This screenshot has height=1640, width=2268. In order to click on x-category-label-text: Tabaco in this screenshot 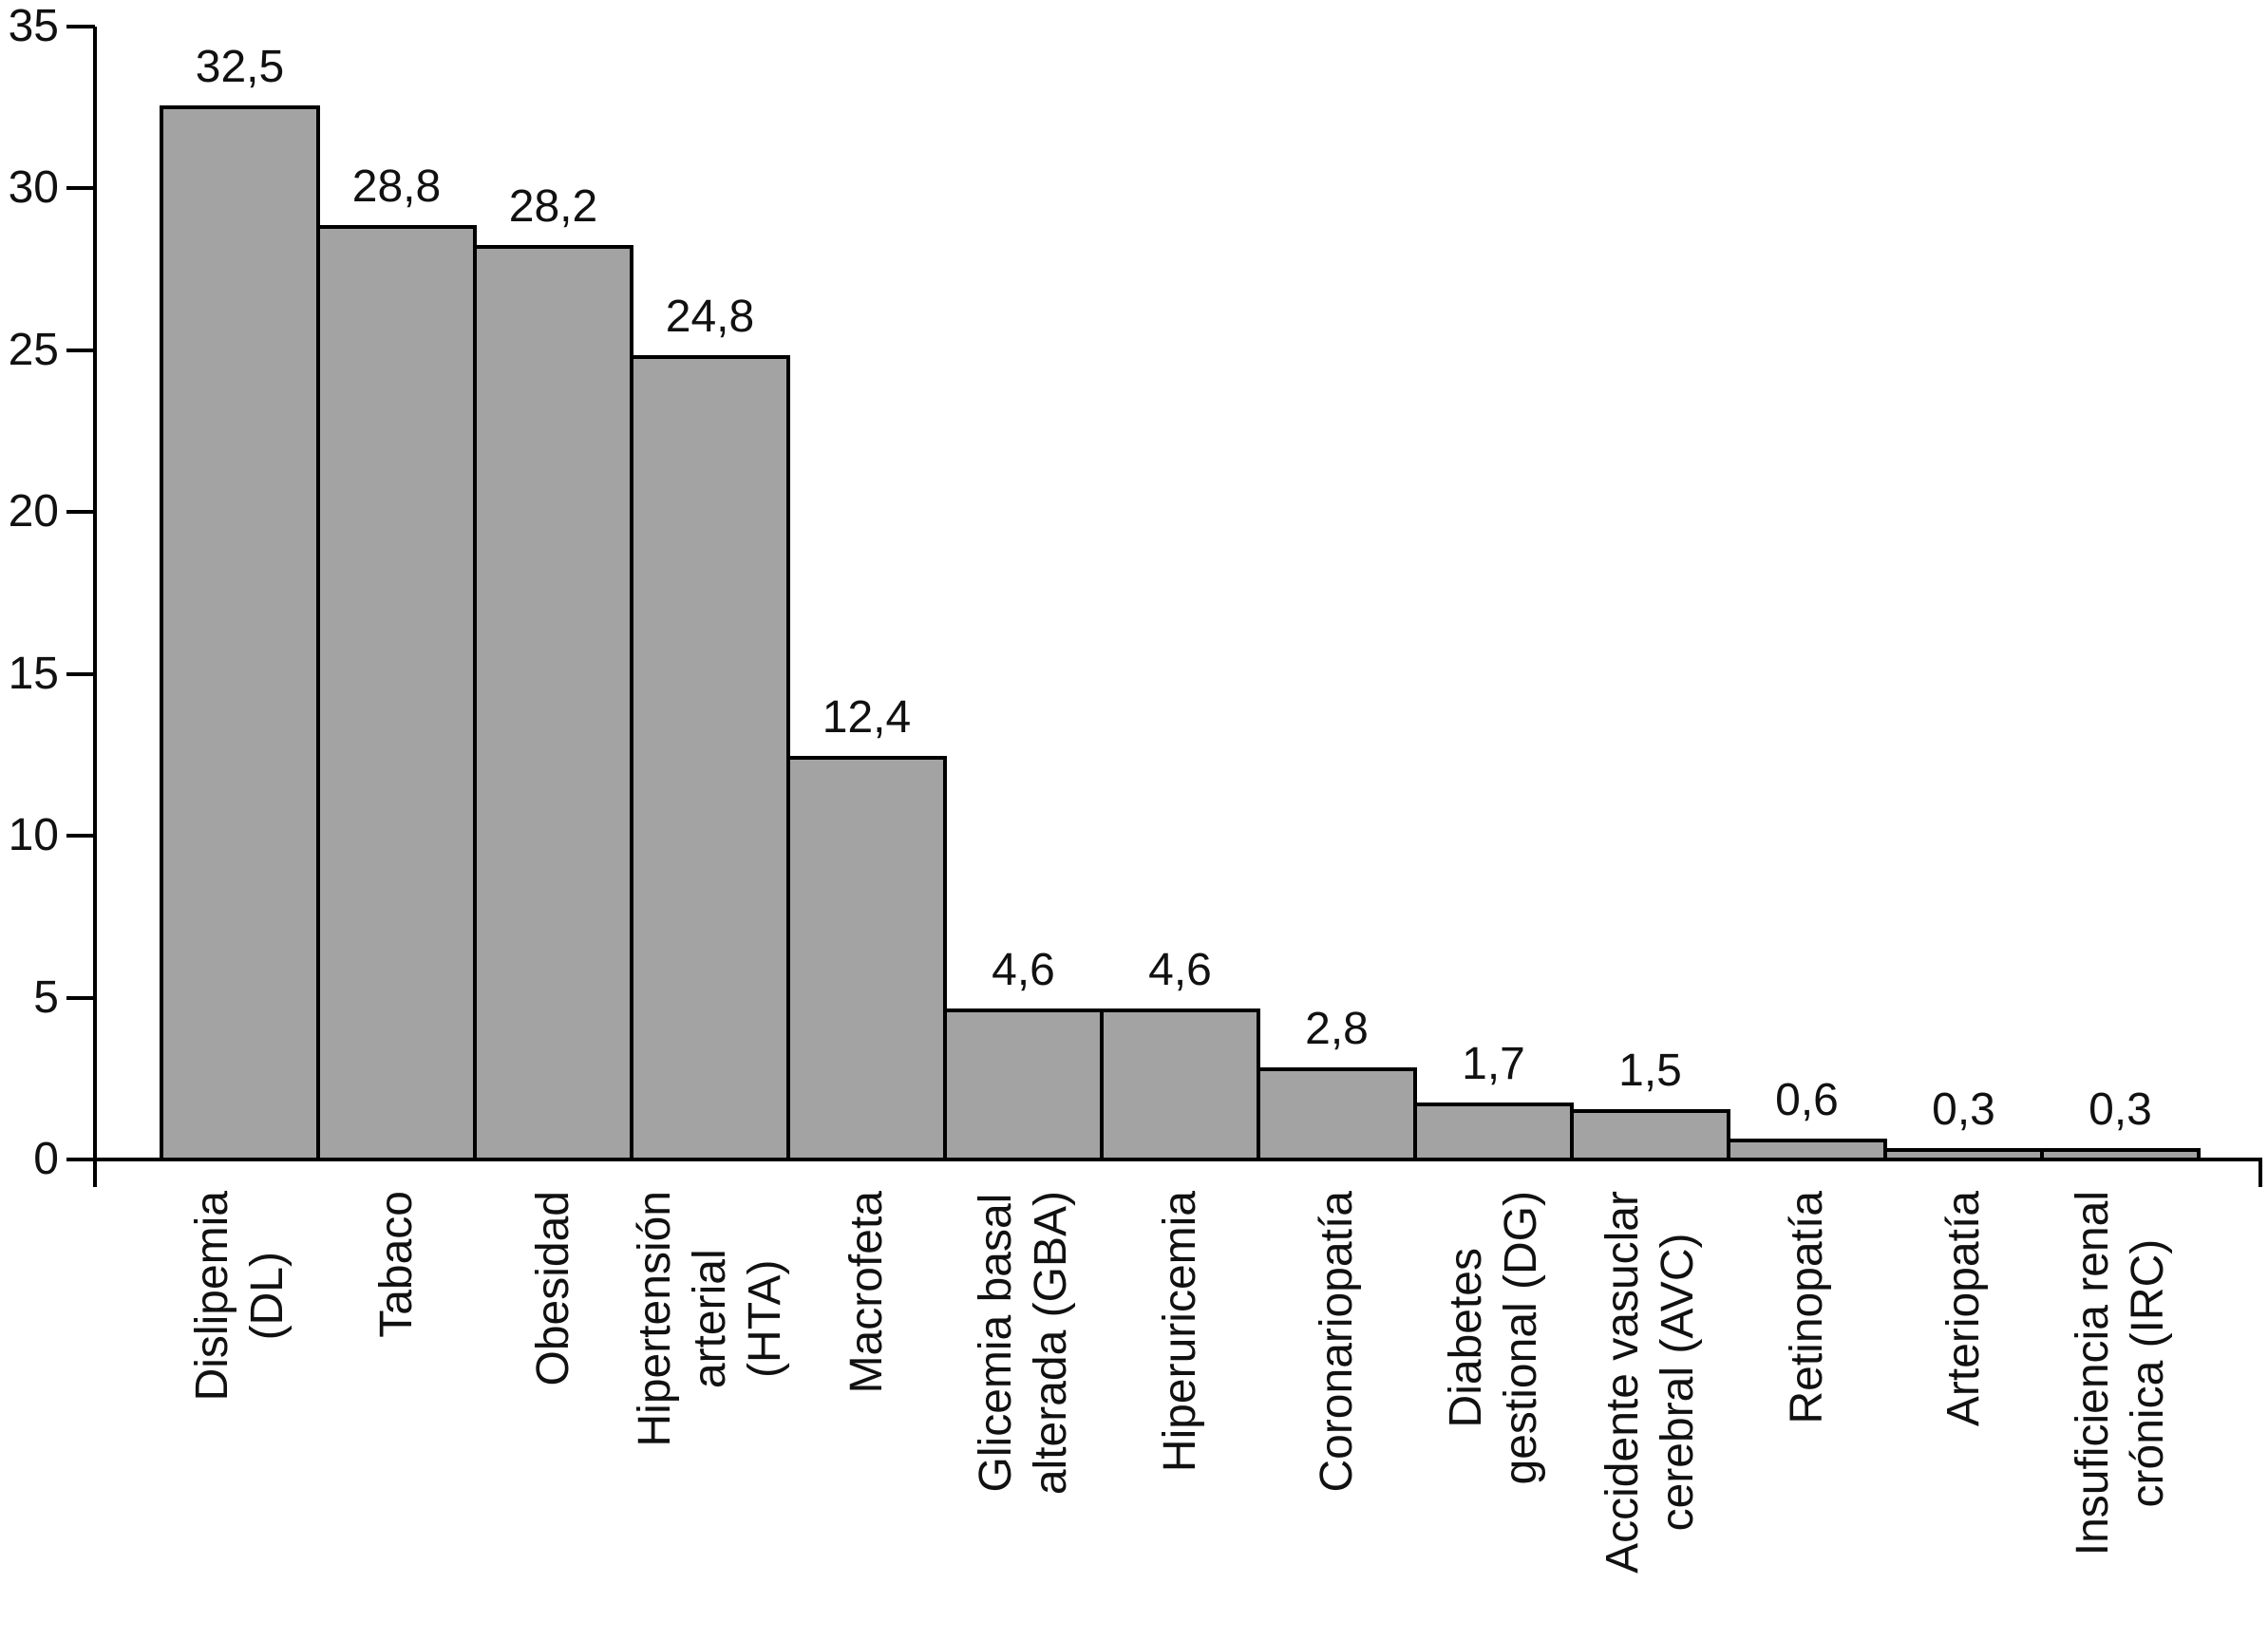, I will do `click(396, 1264)`.